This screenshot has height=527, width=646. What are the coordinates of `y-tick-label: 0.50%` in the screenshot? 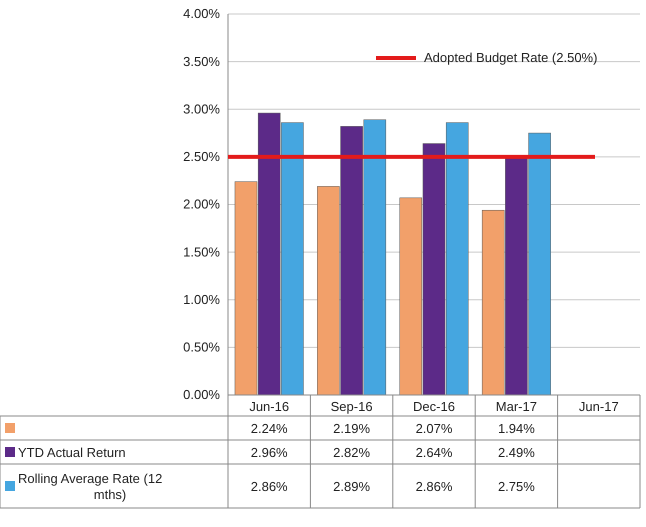 It's located at (201, 347).